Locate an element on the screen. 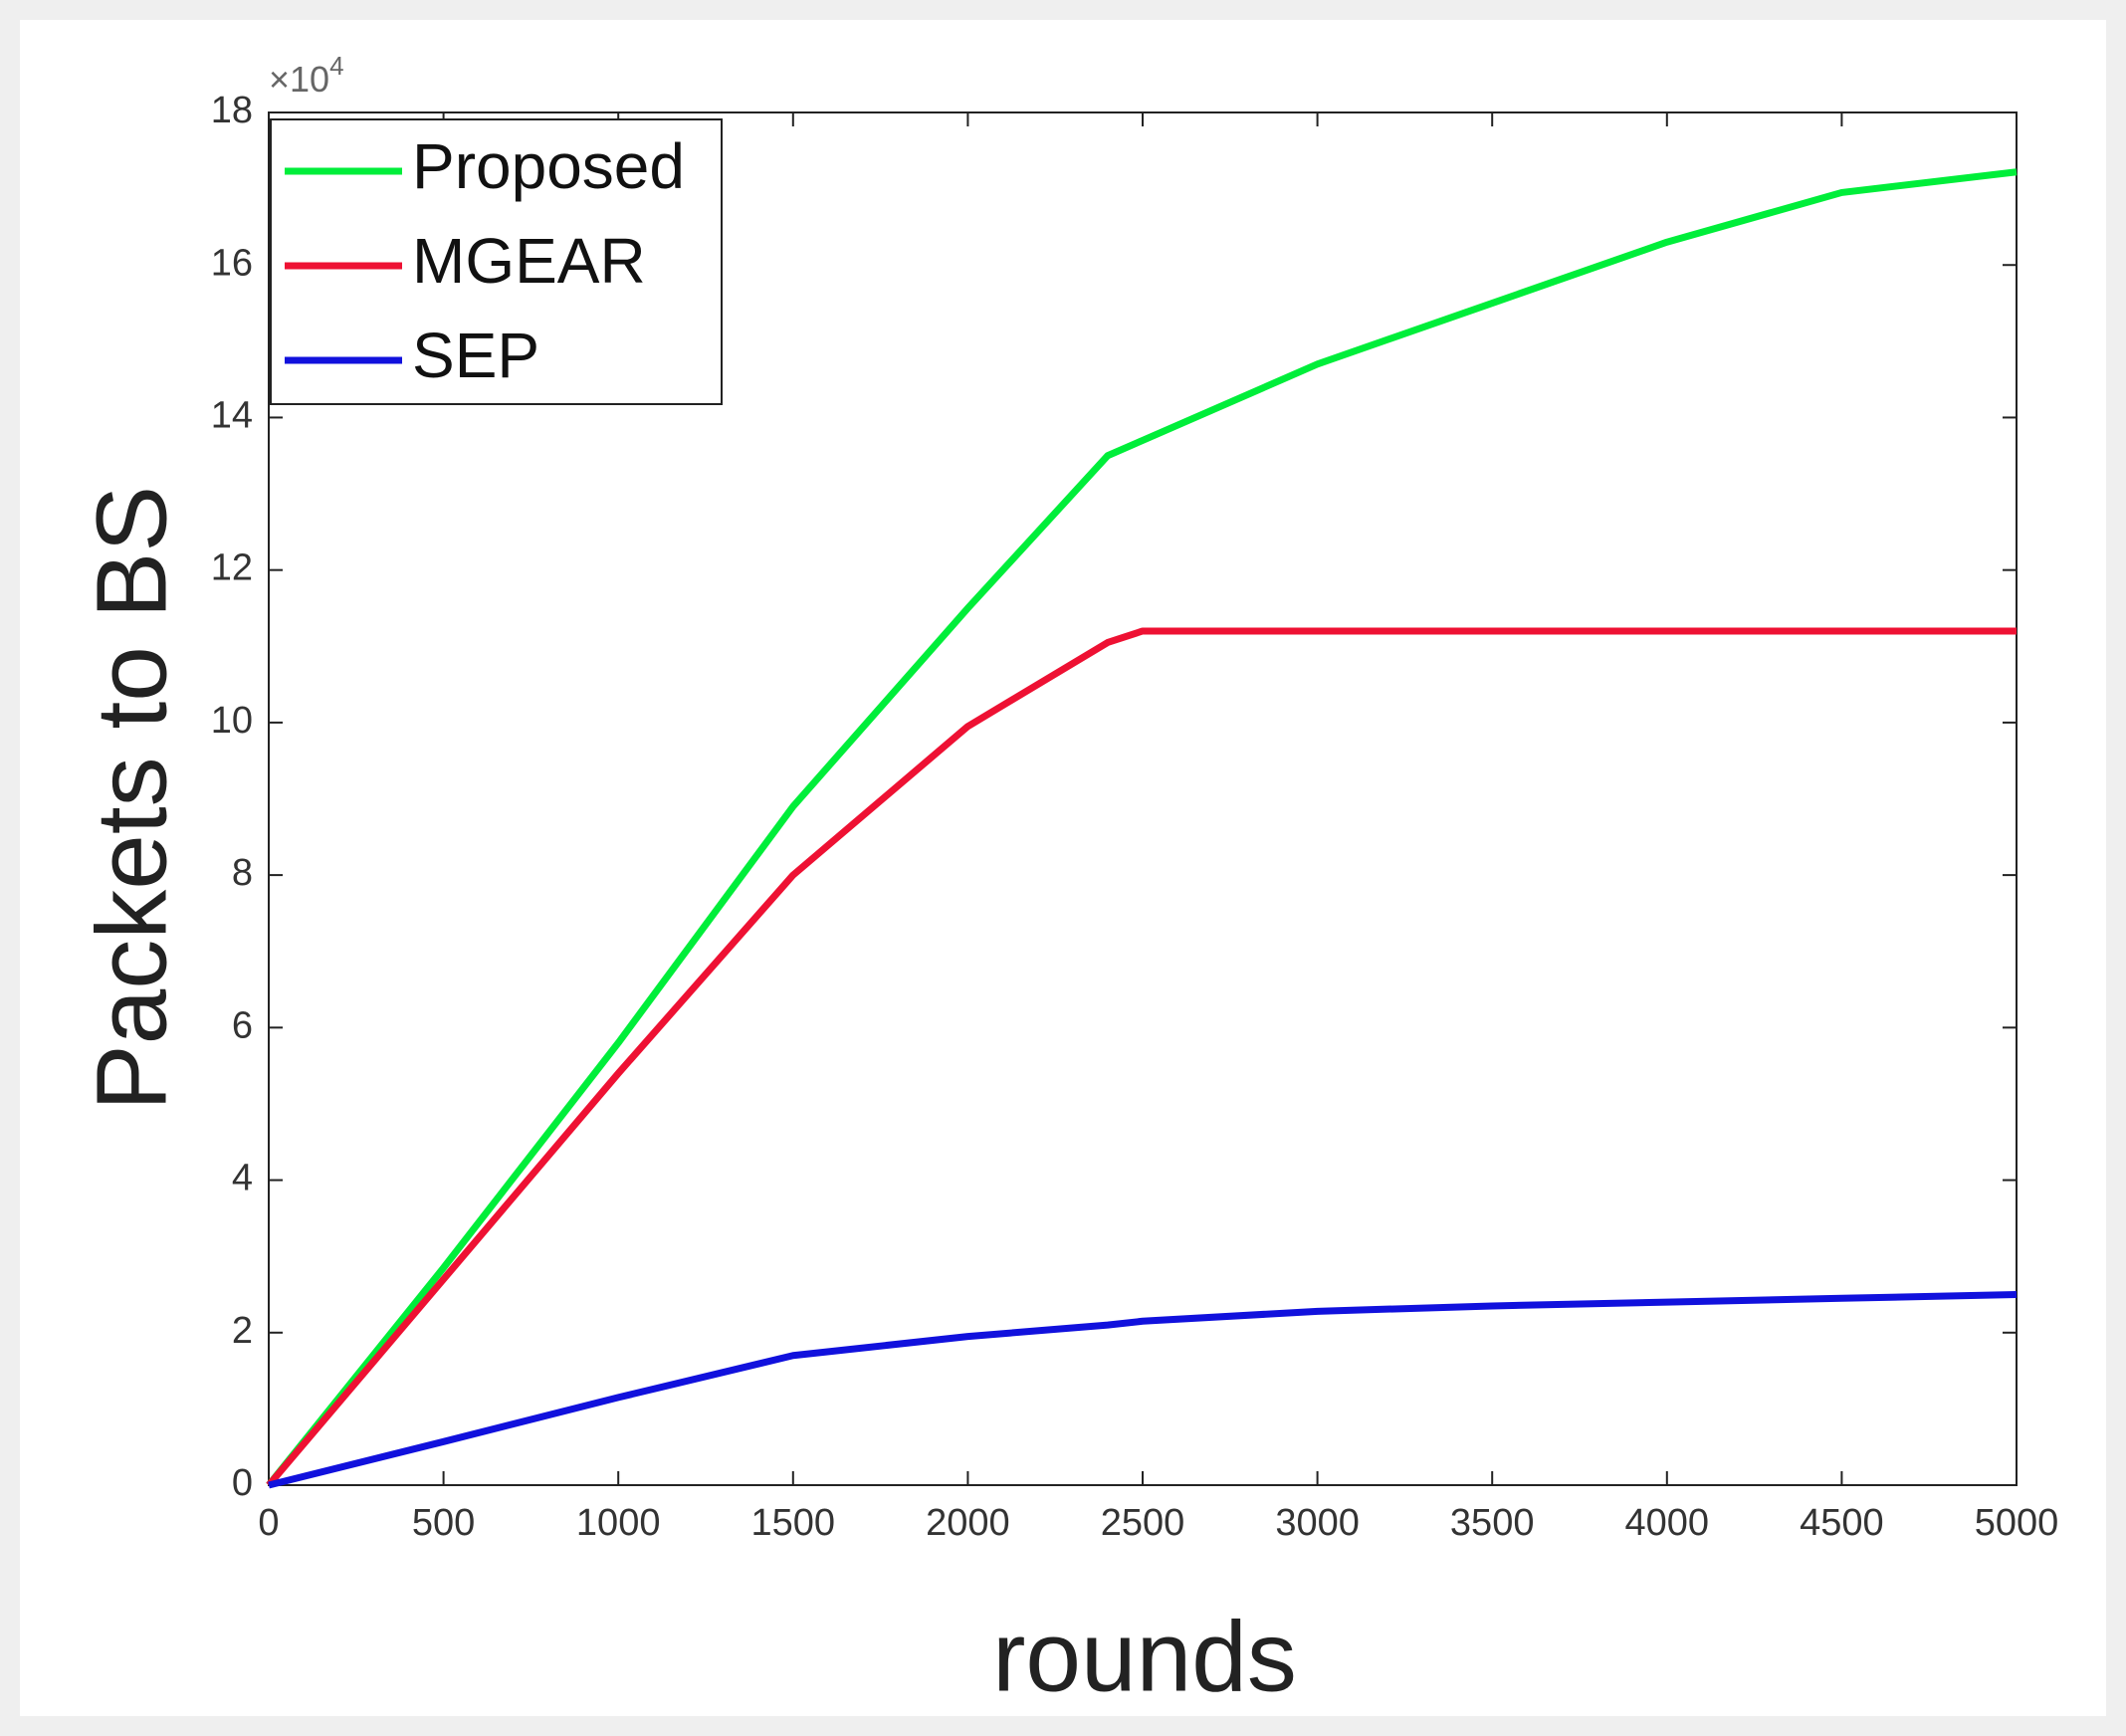  x-tick-label: 1000 is located at coordinates (619, 1523).